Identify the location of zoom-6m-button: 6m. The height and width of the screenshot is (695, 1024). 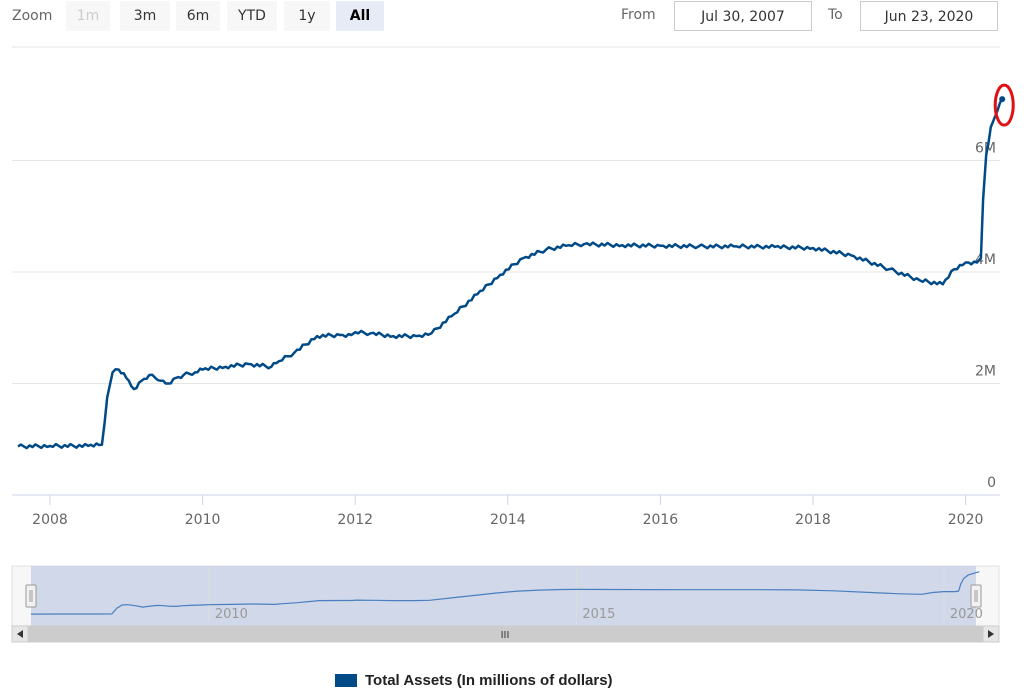
(198, 16).